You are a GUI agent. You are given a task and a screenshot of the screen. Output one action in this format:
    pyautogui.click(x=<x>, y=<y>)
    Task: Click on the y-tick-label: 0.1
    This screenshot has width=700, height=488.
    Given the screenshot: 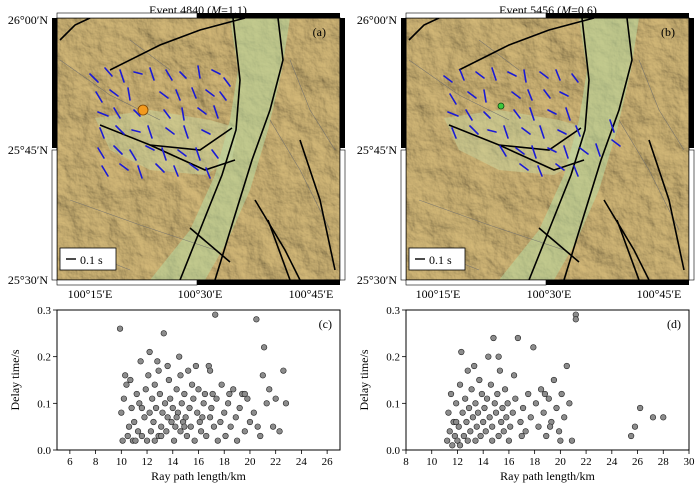 What is the action you would take?
    pyautogui.click(x=393, y=404)
    